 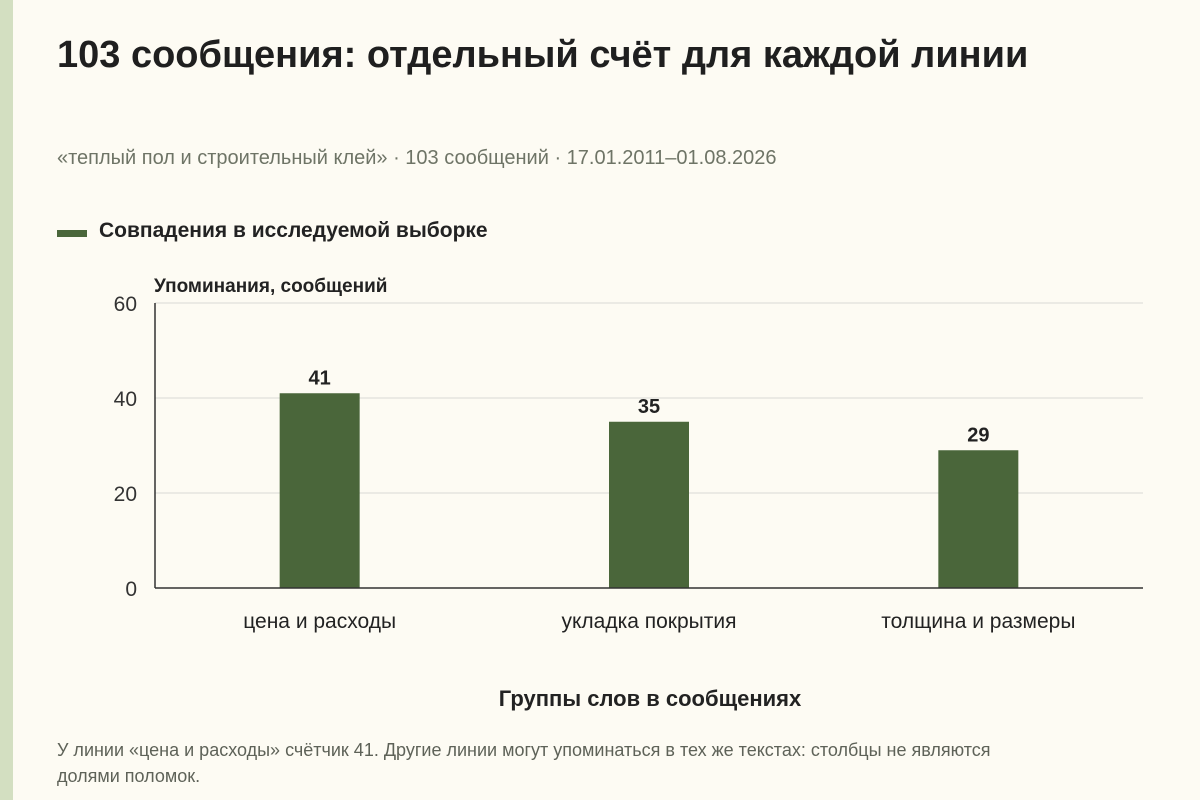 What do you see at coordinates (319, 621) in the screenshot?
I see `x-tick-label: цена и расходы` at bounding box center [319, 621].